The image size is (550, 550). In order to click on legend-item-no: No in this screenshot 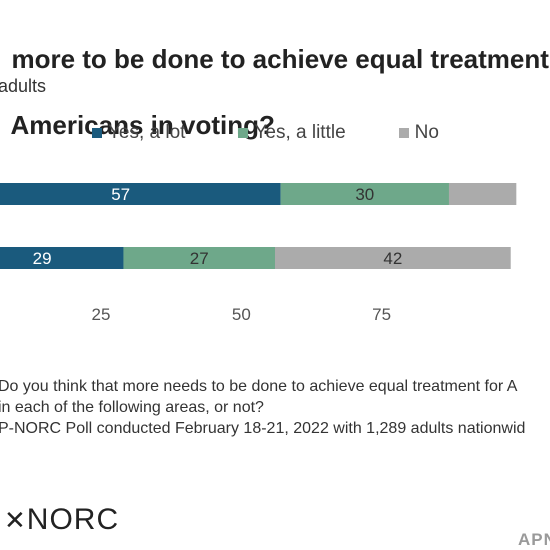, I will do `click(418, 133)`.